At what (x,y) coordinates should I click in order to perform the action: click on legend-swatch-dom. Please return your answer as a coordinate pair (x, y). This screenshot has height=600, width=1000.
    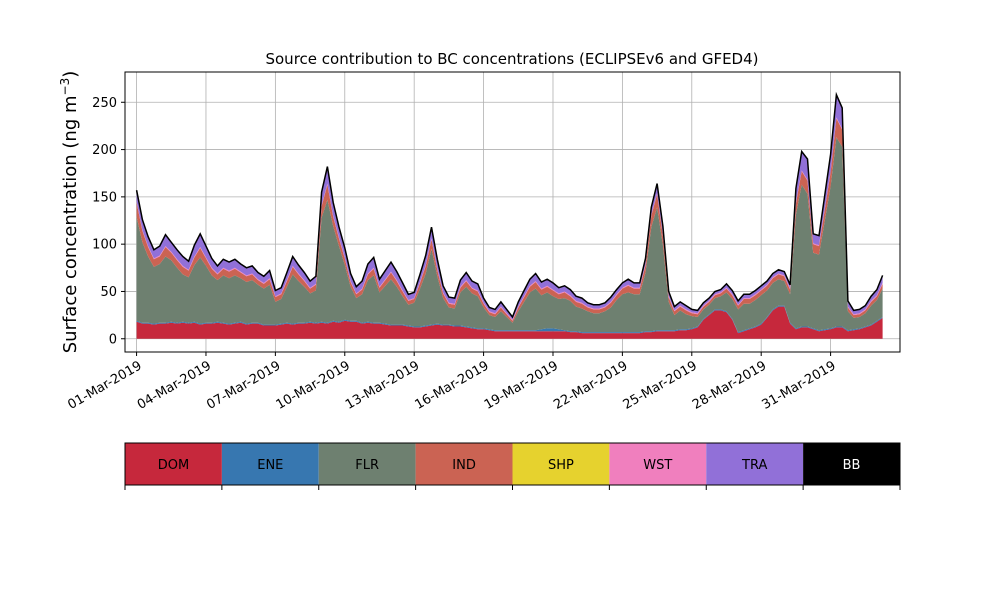
    Looking at the image, I should click on (173, 464).